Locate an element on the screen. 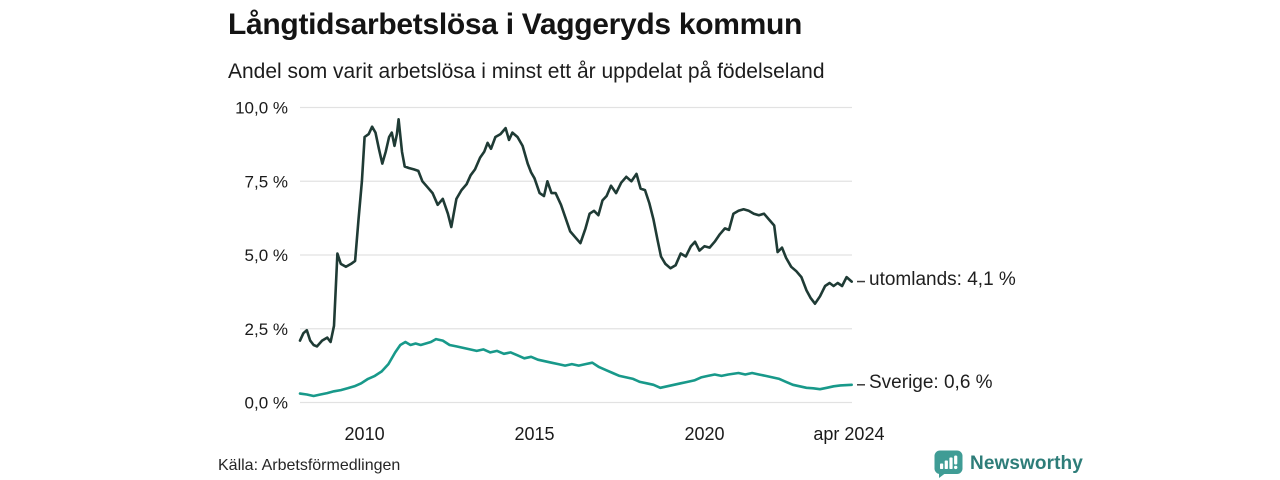 The width and height of the screenshot is (1280, 480). x-tick-label: 2020 is located at coordinates (704, 434).